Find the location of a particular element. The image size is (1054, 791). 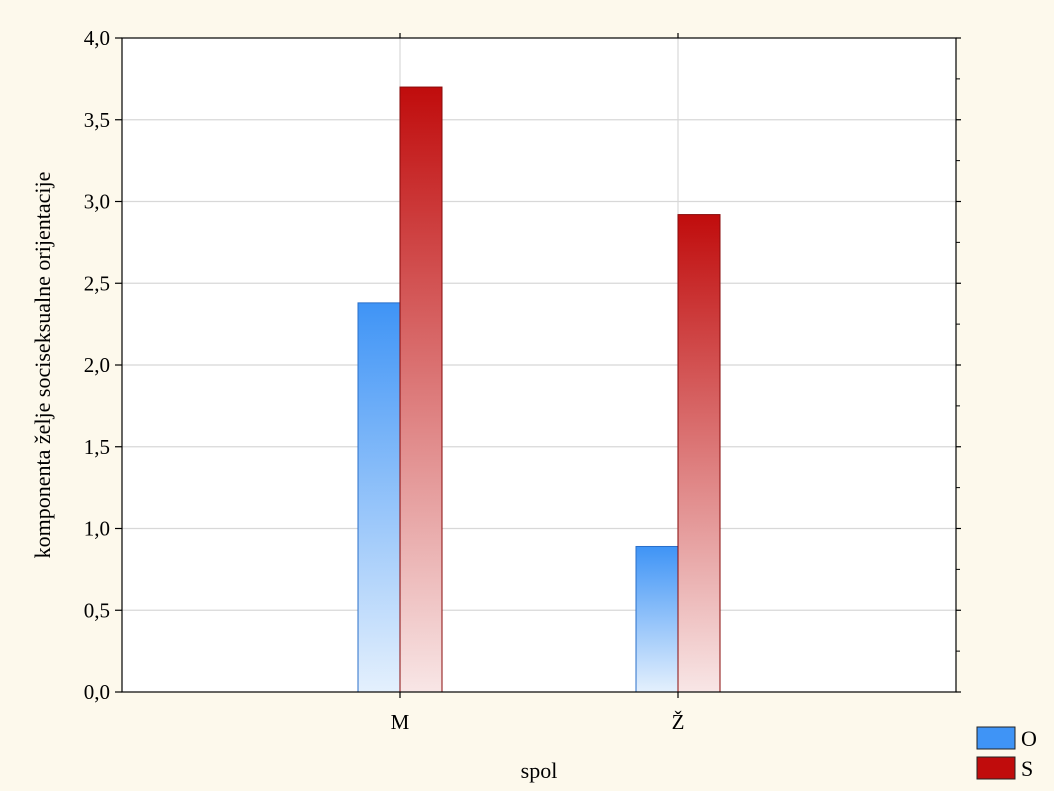

y-tick-label: 0,5 is located at coordinates (97, 610).